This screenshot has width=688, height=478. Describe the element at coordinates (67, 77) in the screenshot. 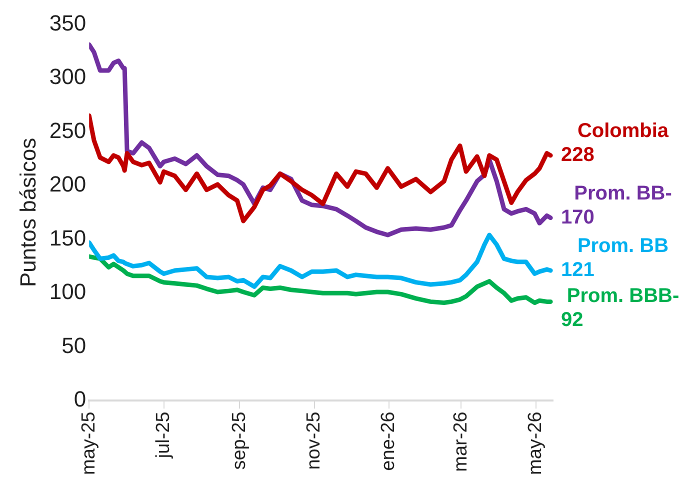

I see `y-tick-label: 300` at that location.